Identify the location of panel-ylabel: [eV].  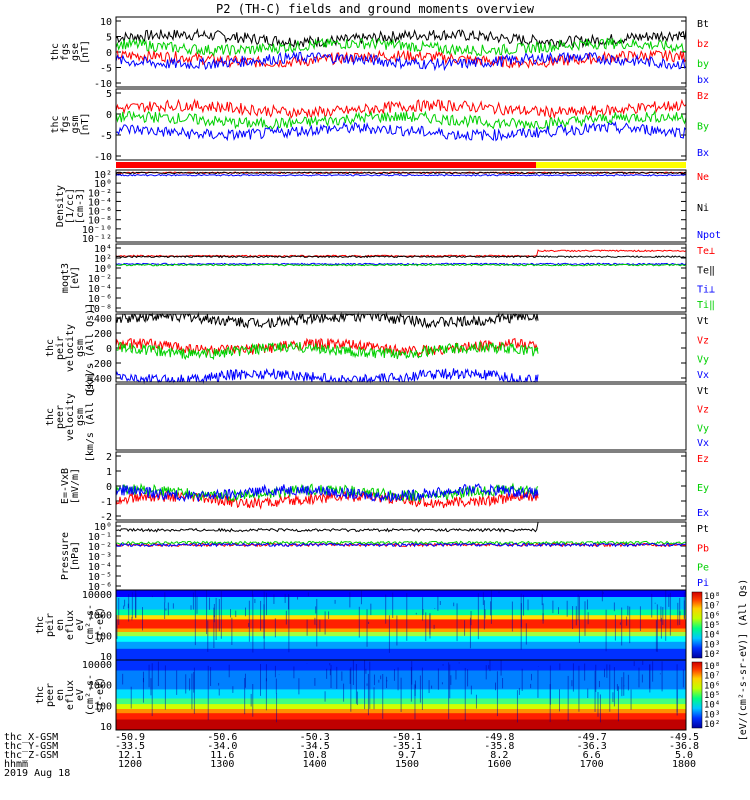
(75, 278).